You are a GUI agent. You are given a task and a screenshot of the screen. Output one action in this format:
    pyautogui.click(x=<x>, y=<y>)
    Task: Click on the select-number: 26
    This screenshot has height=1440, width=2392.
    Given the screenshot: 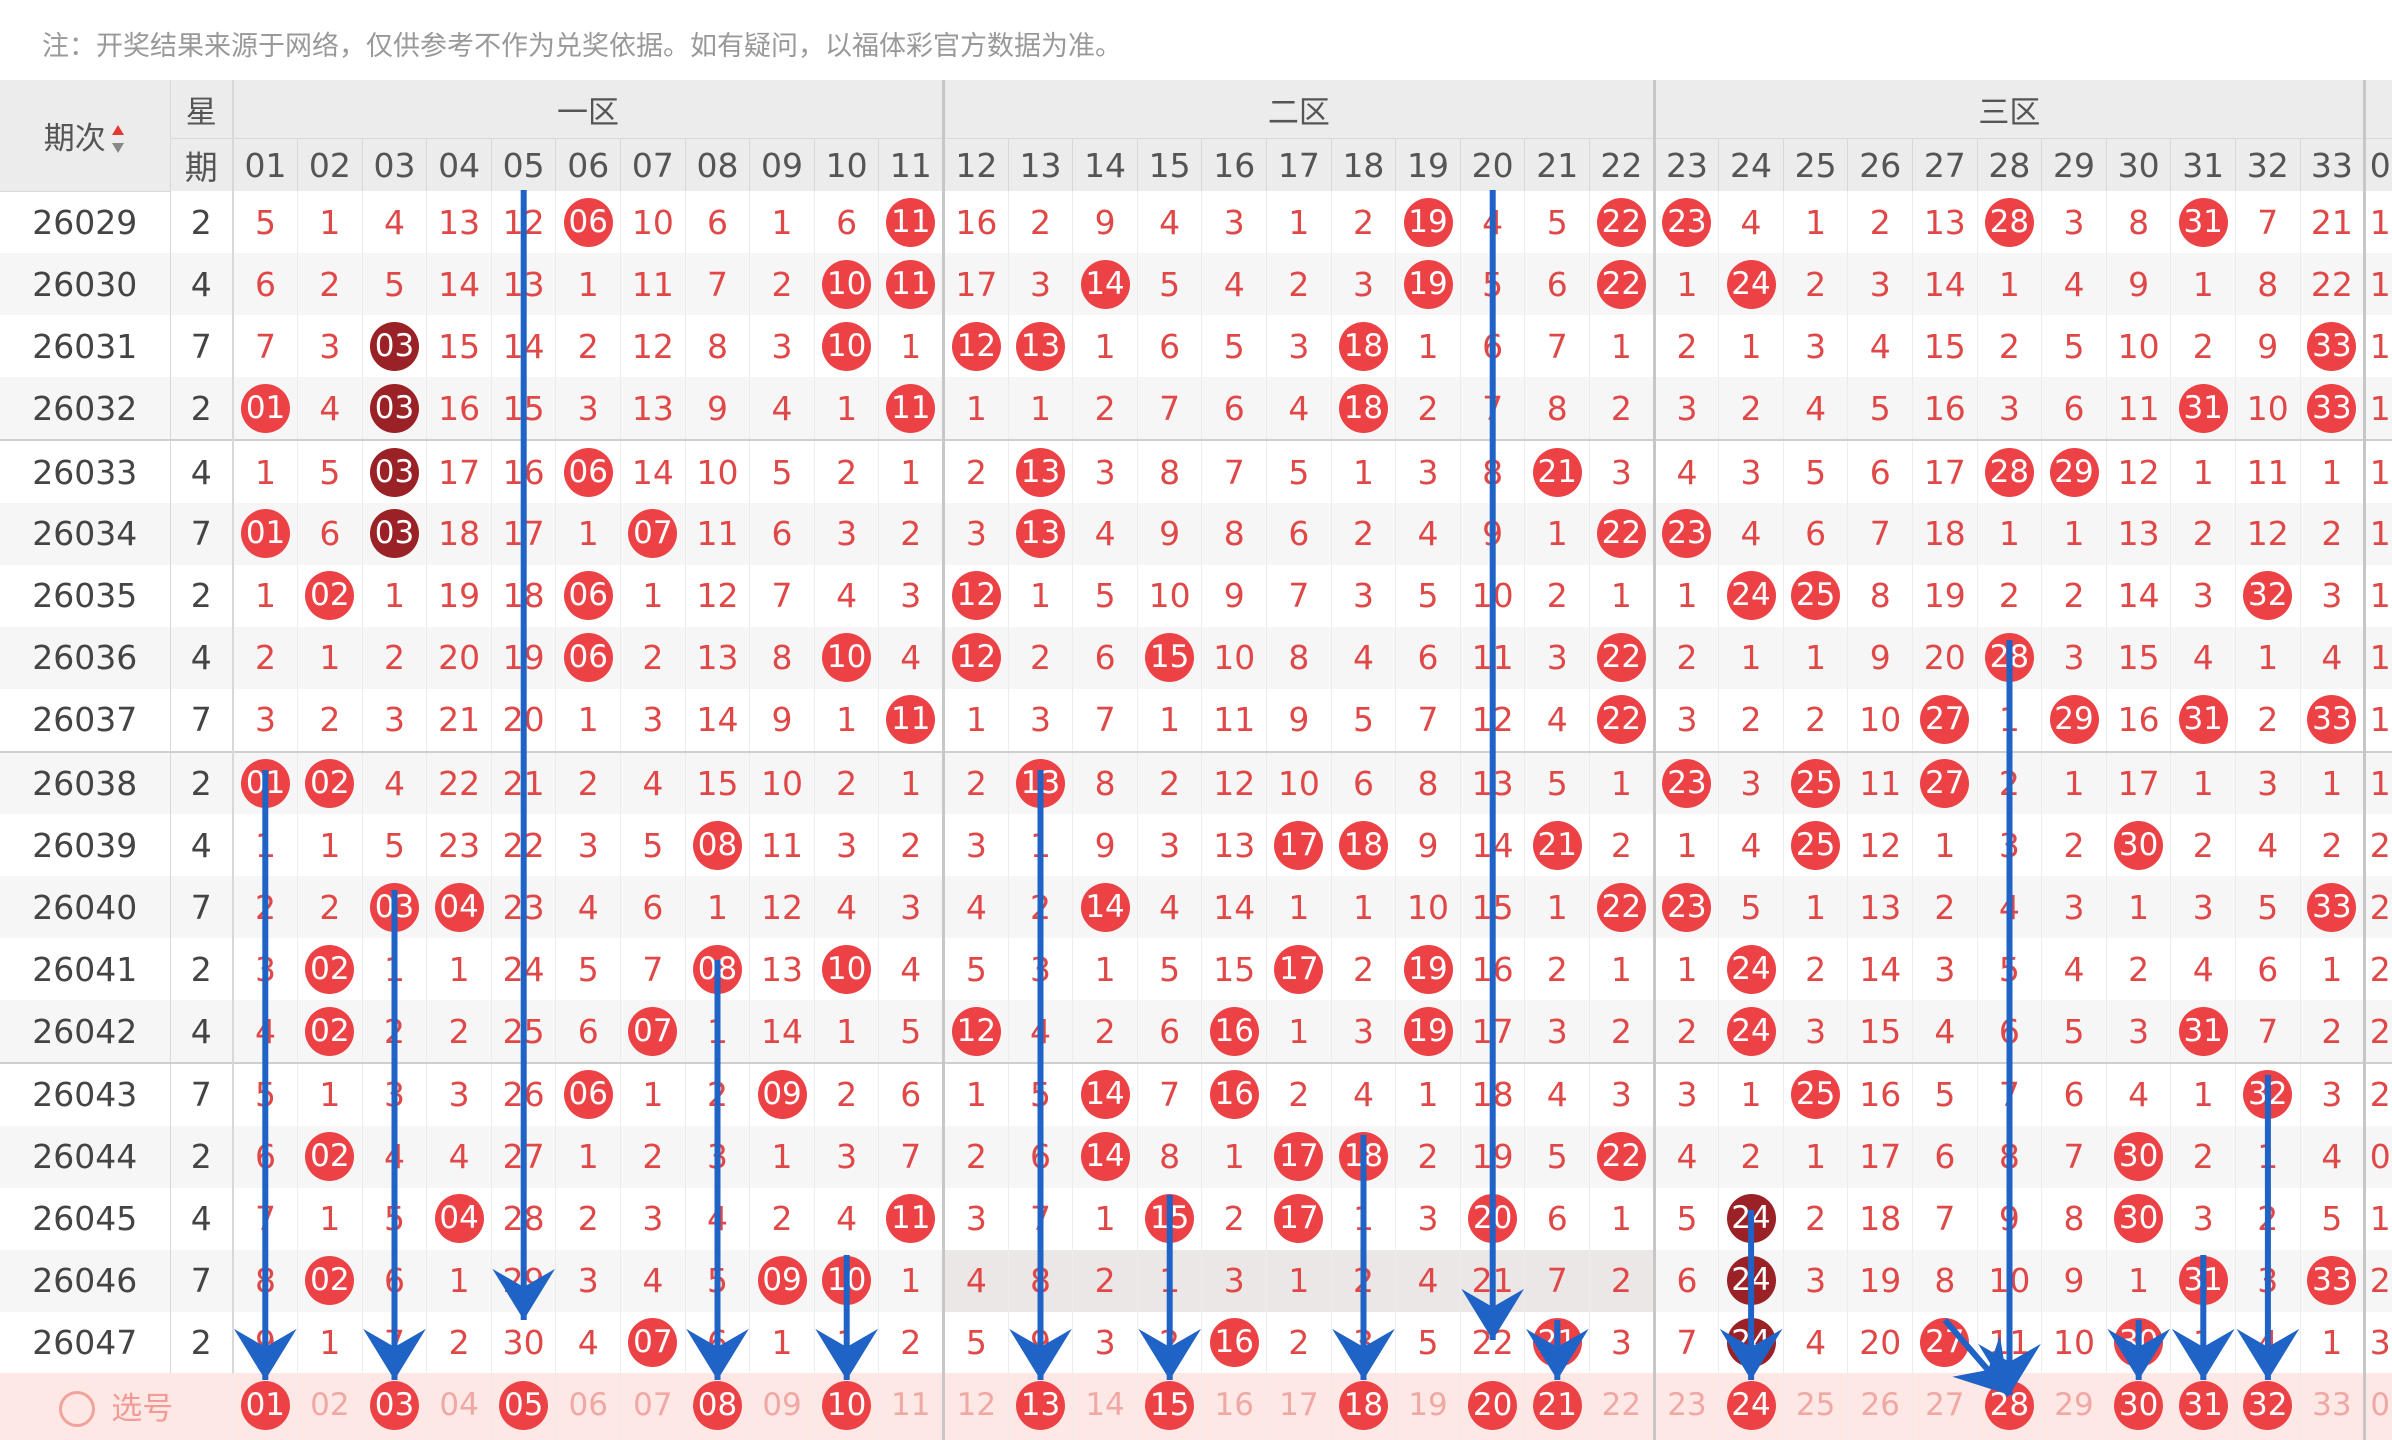 What is the action you would take?
    pyautogui.click(x=1880, y=1405)
    